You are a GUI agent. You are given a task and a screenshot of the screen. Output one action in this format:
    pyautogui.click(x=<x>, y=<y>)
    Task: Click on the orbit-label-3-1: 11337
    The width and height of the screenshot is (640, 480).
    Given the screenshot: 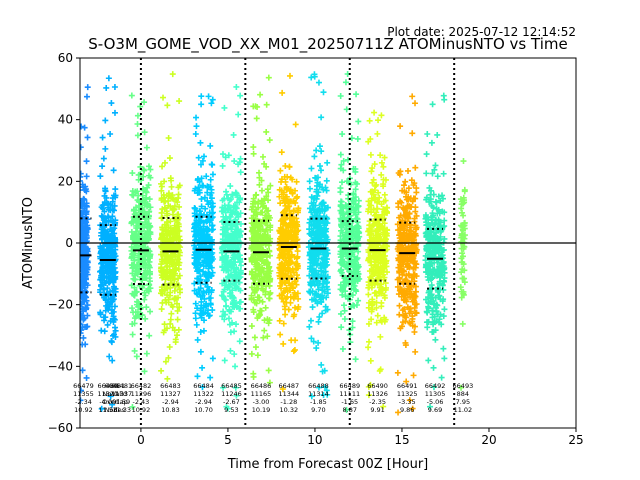 What is the action you would take?
    pyautogui.click(x=121, y=394)
    